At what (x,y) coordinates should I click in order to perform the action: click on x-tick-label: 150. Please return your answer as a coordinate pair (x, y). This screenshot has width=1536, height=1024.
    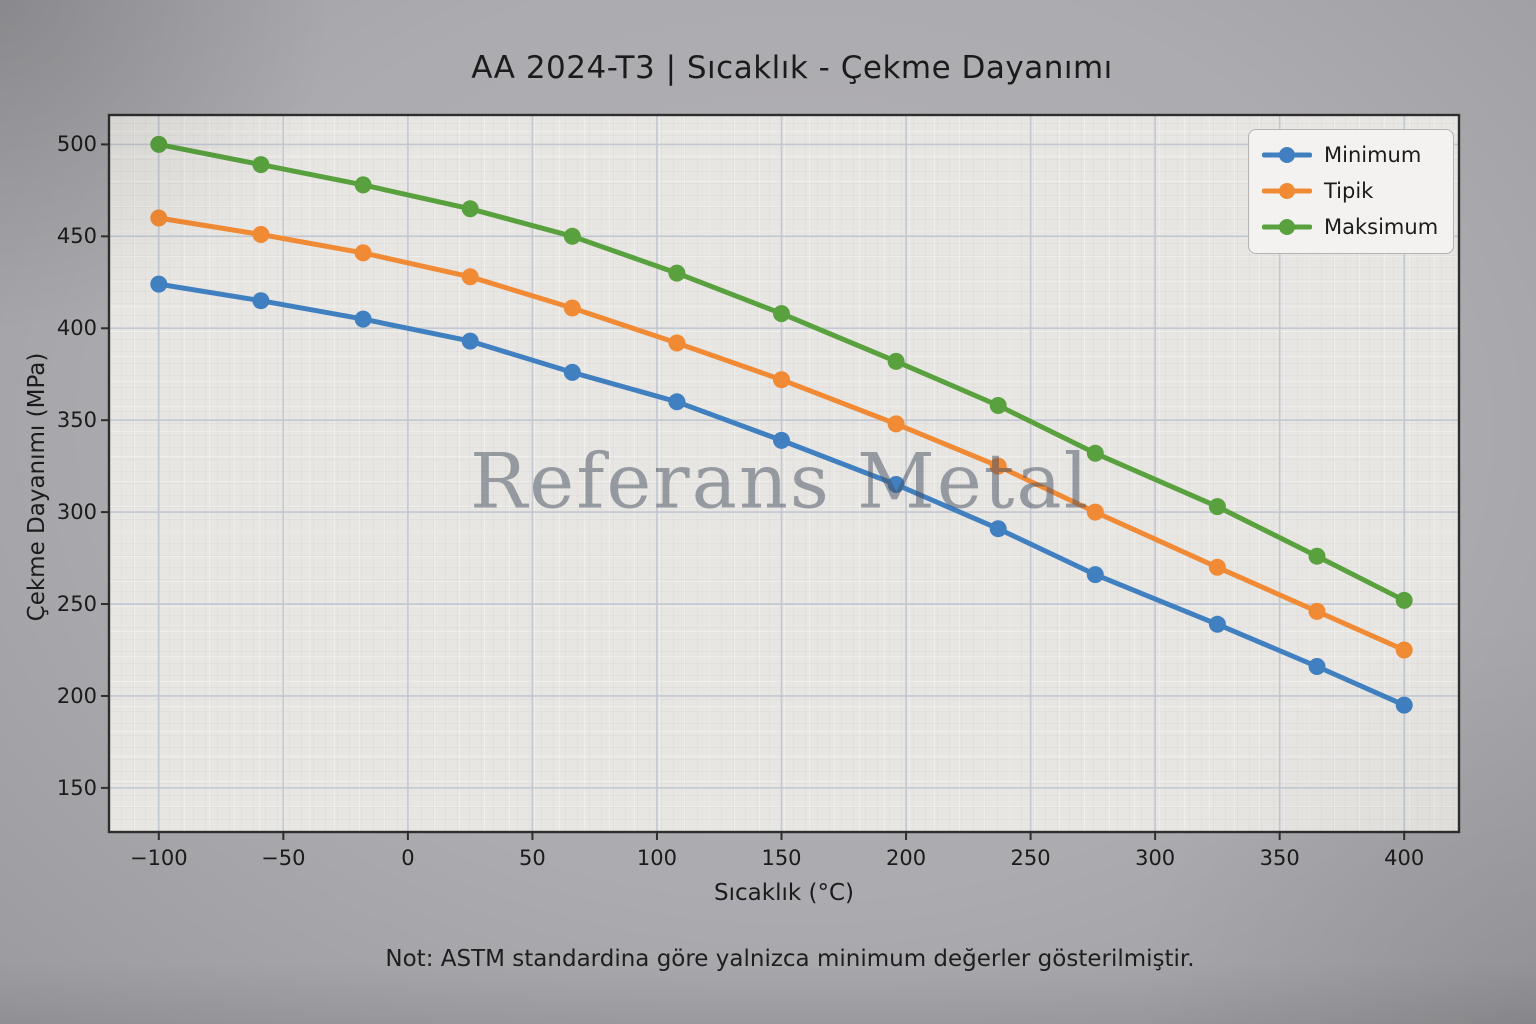
    Looking at the image, I should click on (781, 858).